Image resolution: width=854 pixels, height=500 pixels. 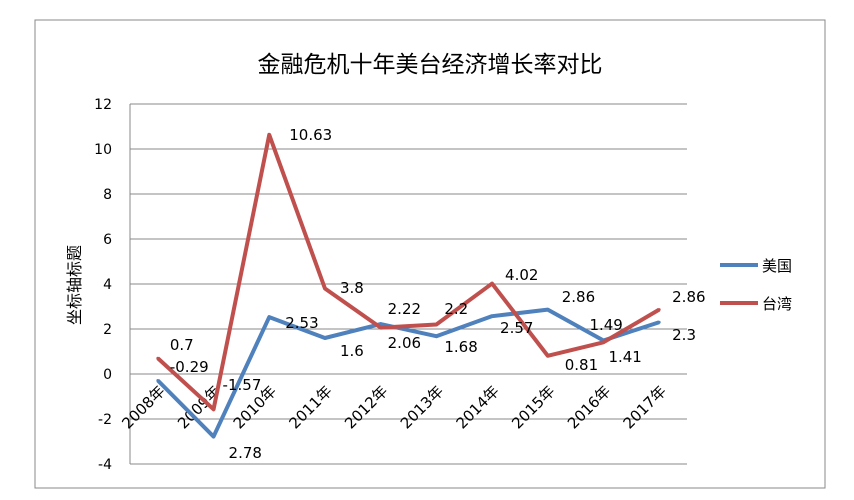 I want to click on chart-title: 金融危机十年美台经济增长率对比, so click(x=430, y=65).